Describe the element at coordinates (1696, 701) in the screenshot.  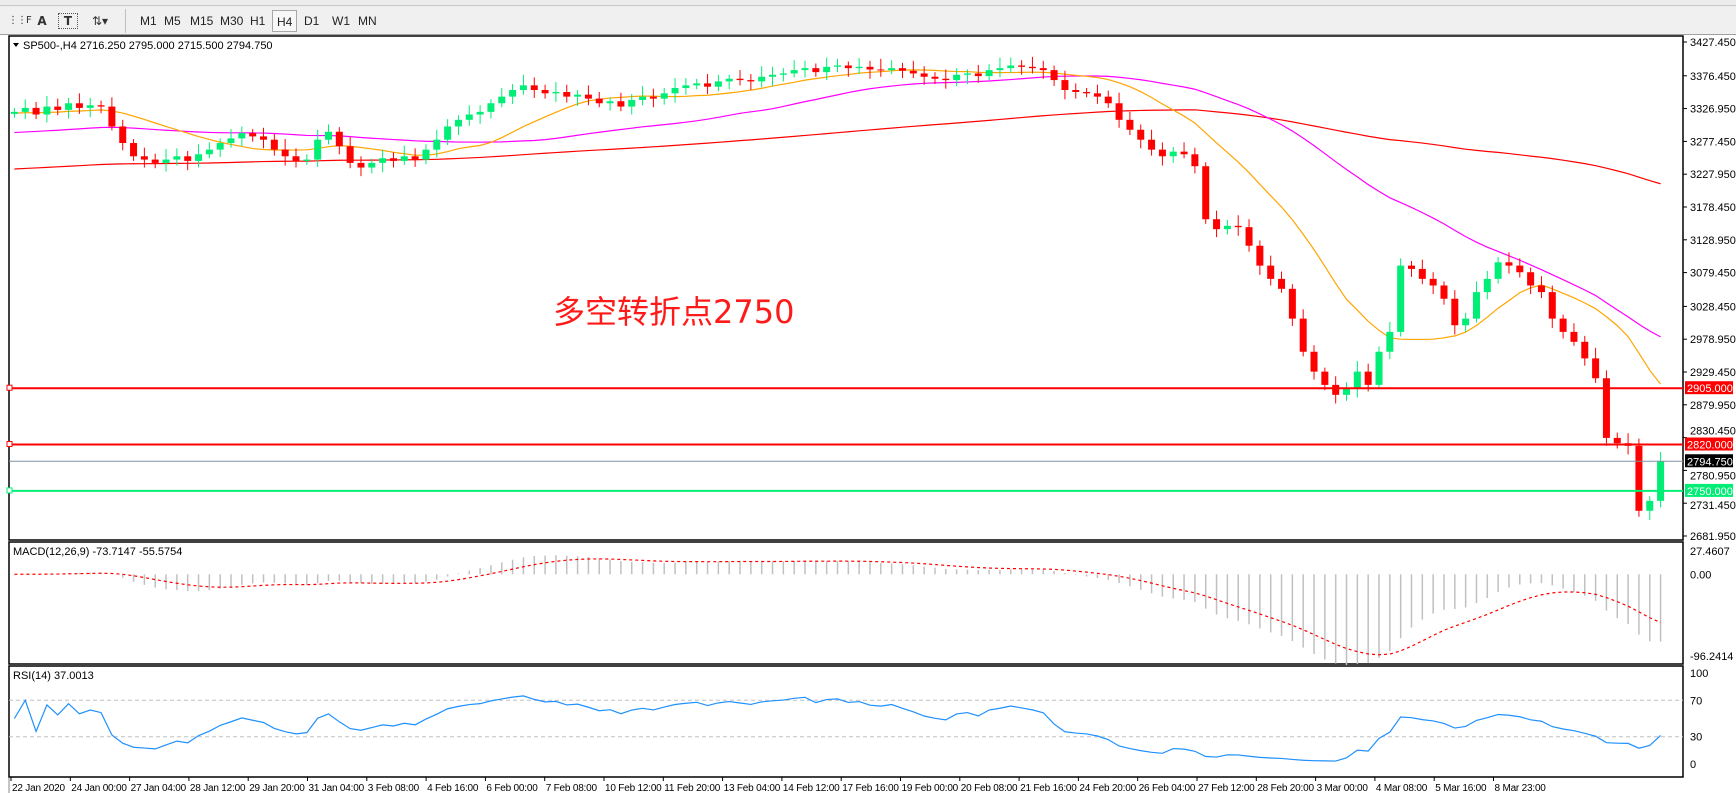
I see `rsi-tick-label: 70` at that location.